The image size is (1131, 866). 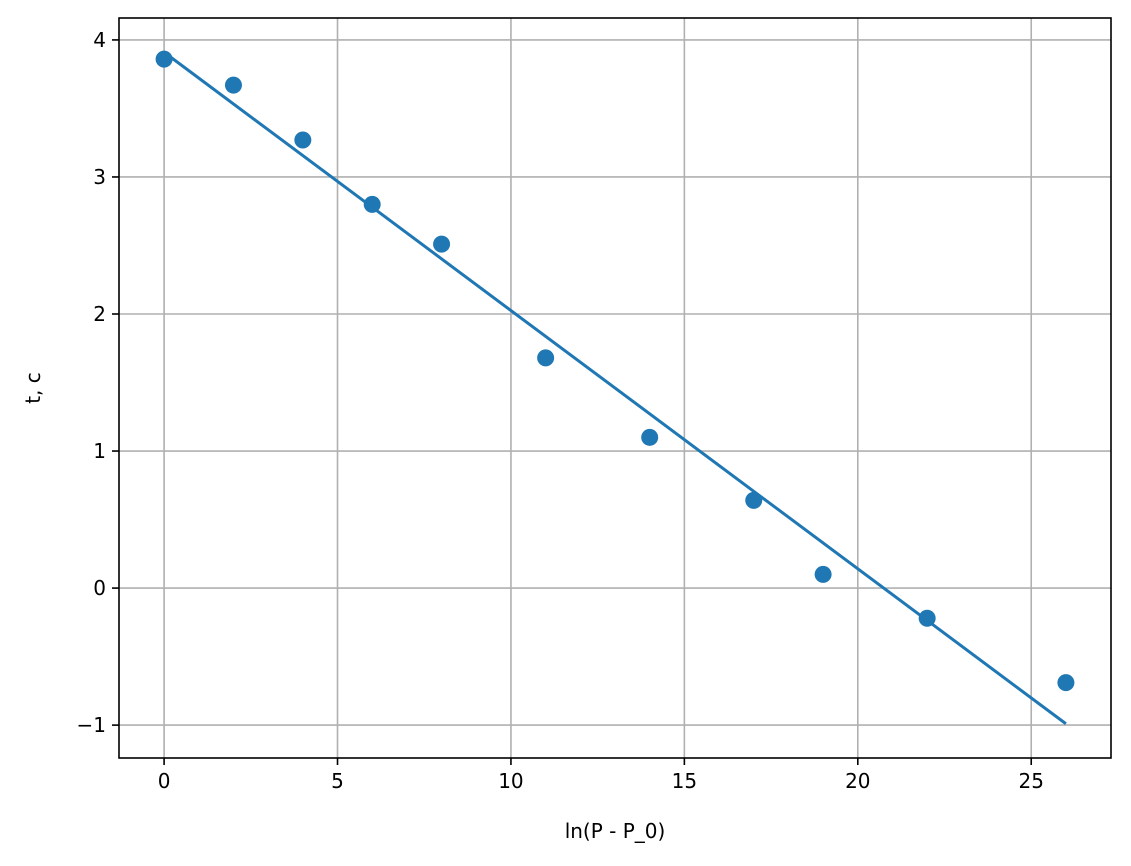 What do you see at coordinates (164, 781) in the screenshot?
I see `x-tick-label: 0` at bounding box center [164, 781].